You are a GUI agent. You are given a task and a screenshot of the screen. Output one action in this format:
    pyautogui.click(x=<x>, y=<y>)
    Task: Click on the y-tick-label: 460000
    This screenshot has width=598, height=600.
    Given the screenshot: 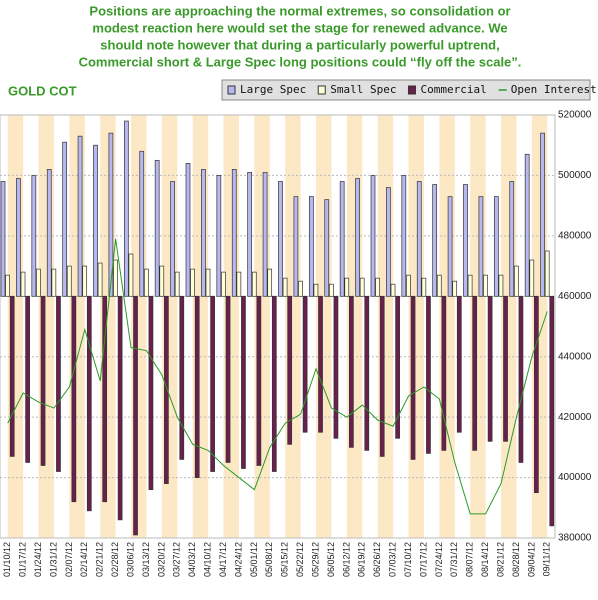 What is the action you would take?
    pyautogui.click(x=575, y=296)
    